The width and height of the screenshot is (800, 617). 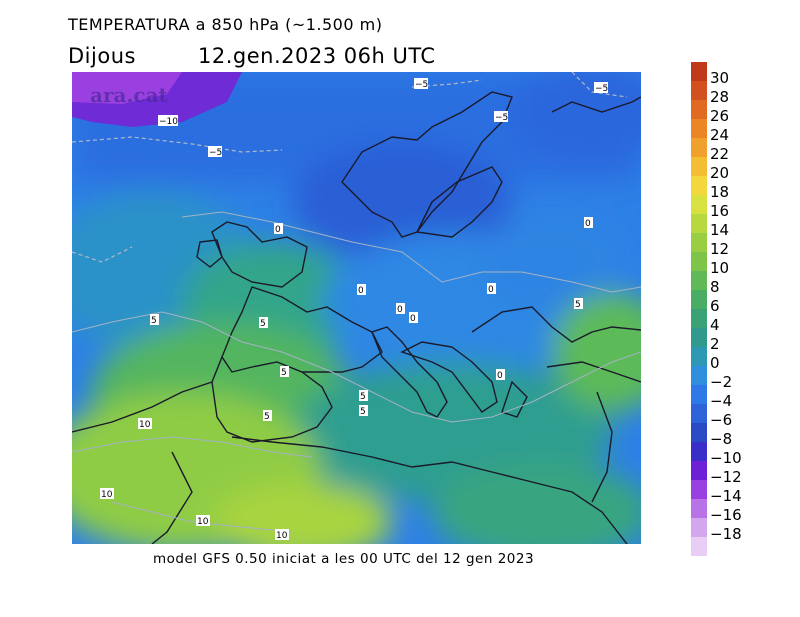 What do you see at coordinates (726, 515) in the screenshot?
I see `legend-label: −16` at bounding box center [726, 515].